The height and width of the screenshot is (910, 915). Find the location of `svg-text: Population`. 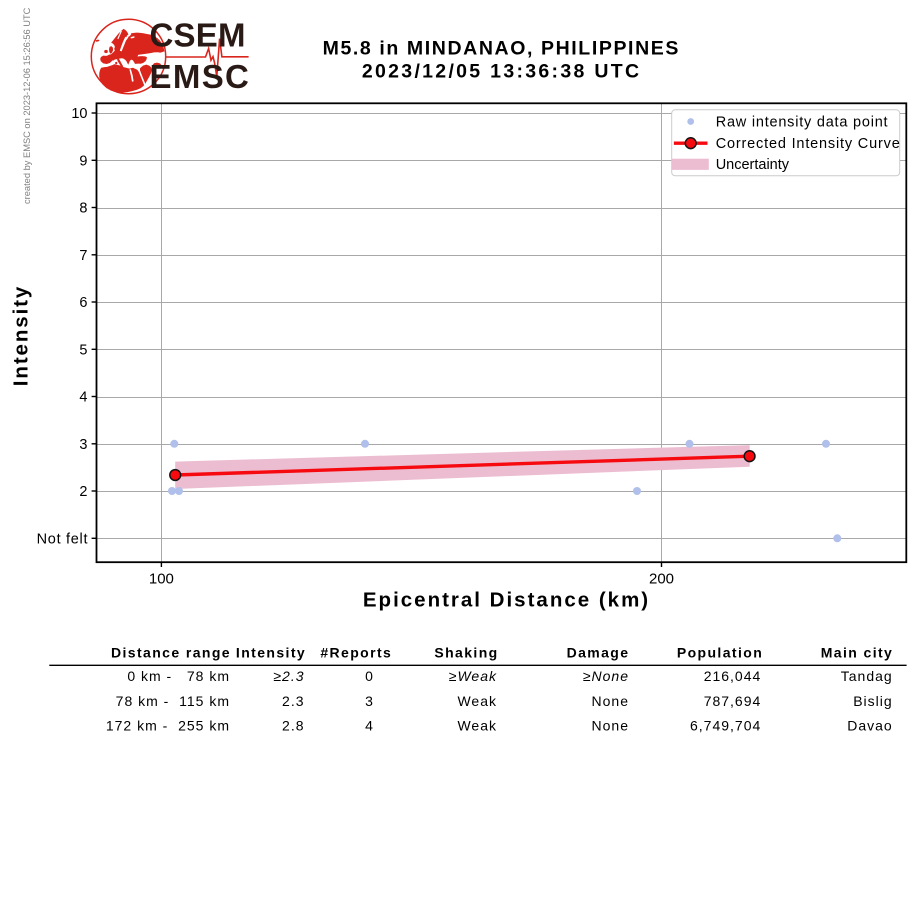

svg-text: Population is located at coordinates (720, 653).